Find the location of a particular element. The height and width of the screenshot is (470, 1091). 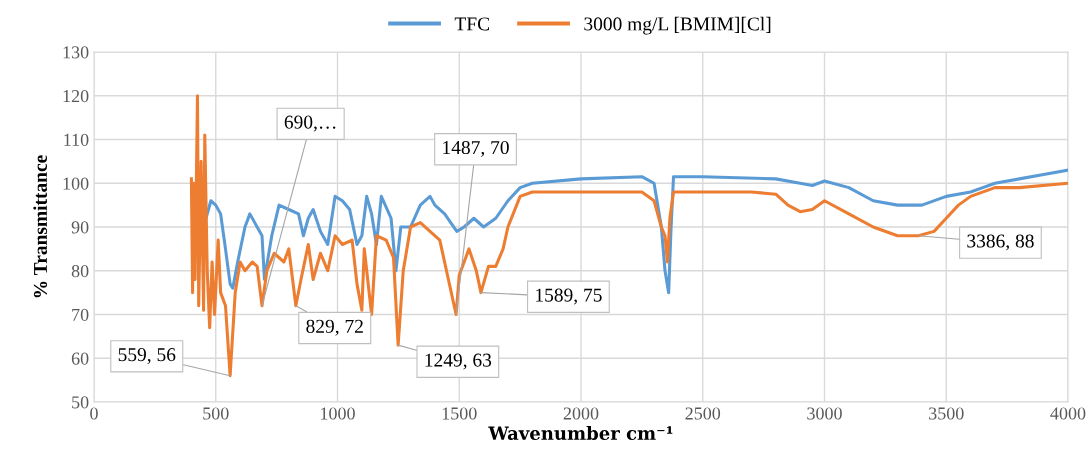

annotation: 1249, 63 is located at coordinates (458, 361).